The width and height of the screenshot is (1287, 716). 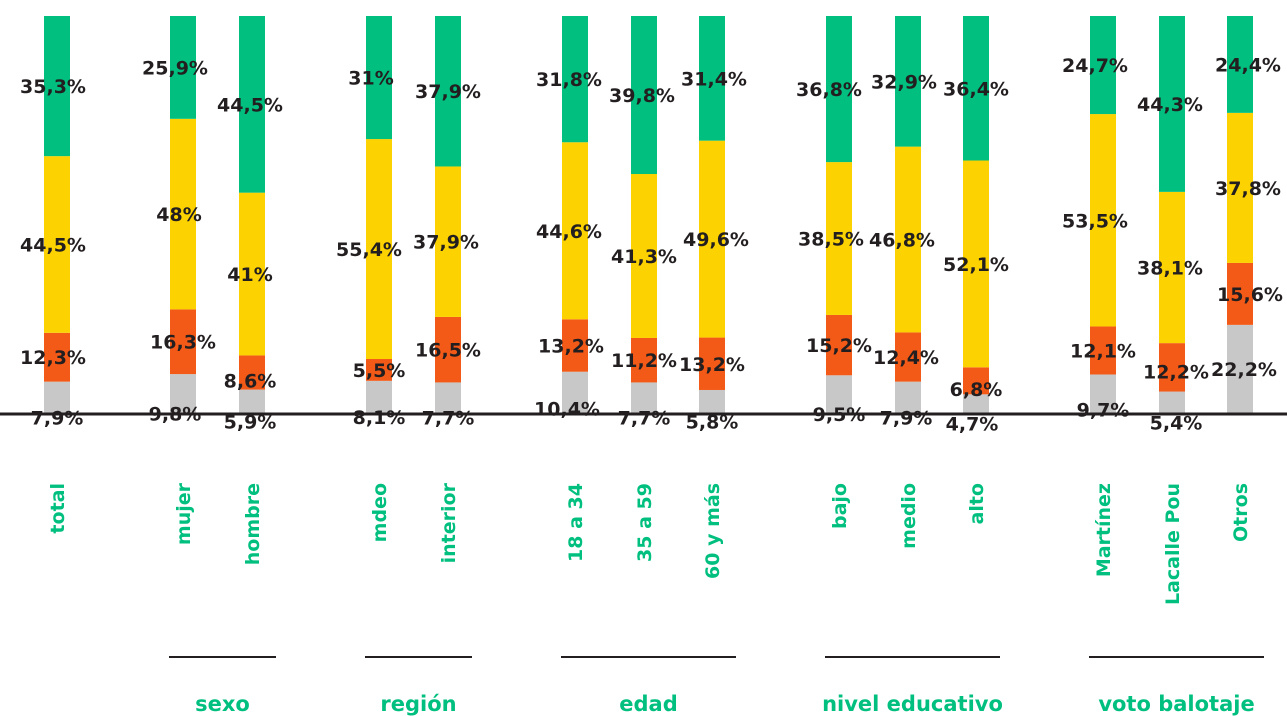 I want to click on category-label-2: hombre, so click(x=253, y=524).